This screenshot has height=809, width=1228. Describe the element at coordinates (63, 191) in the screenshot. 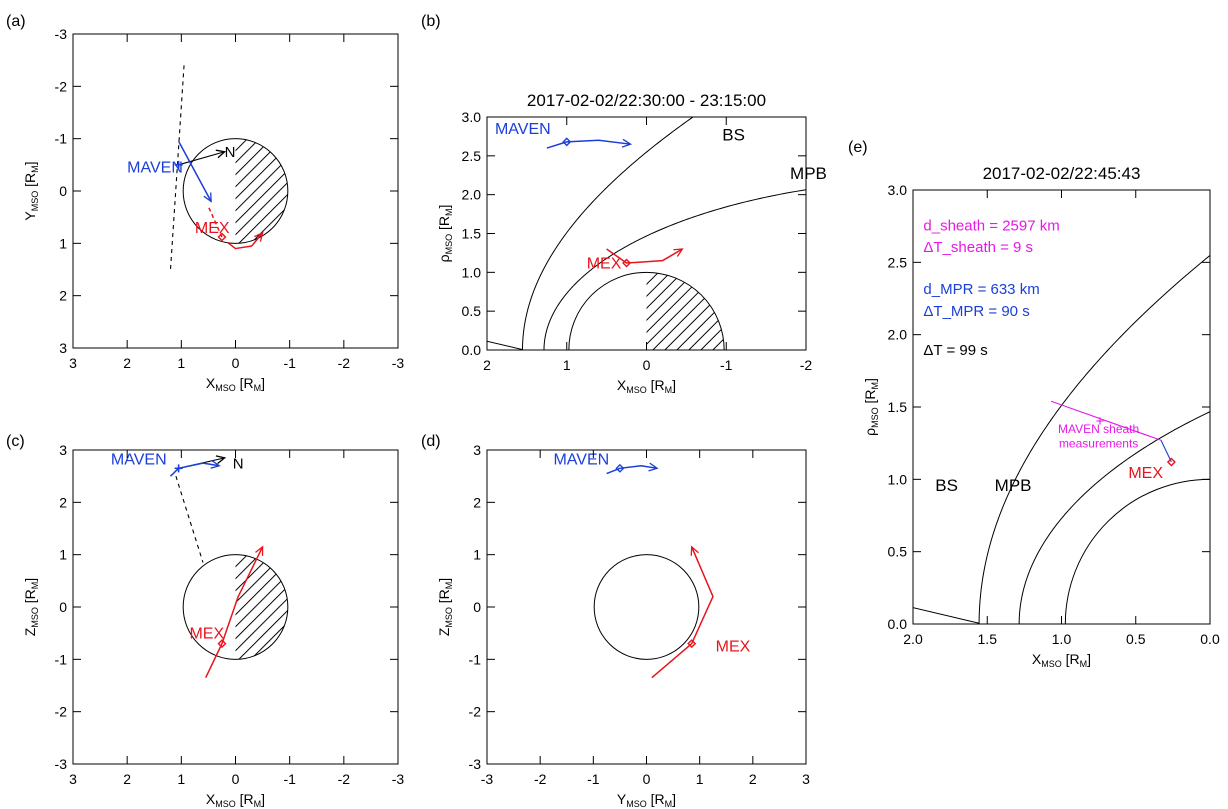

I see `y-tick-label: 0` at that location.